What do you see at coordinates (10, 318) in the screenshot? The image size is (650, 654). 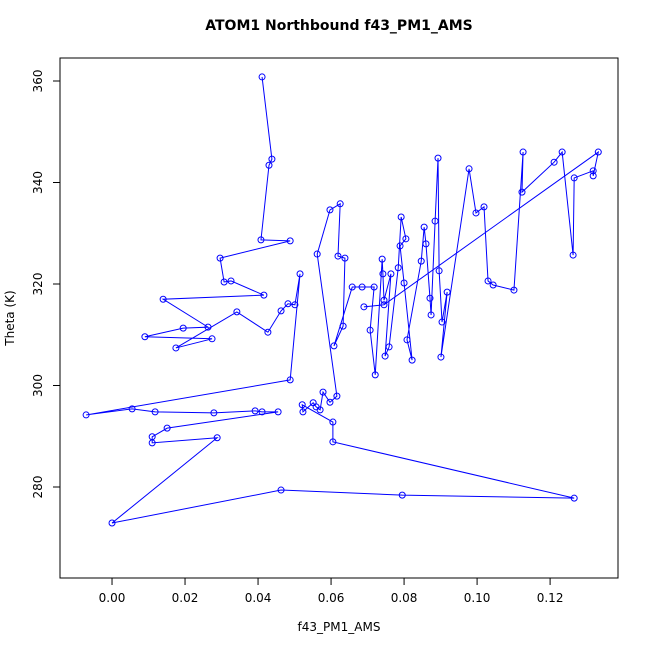 I see `y-axis-label: Theta (K)` at bounding box center [10, 318].